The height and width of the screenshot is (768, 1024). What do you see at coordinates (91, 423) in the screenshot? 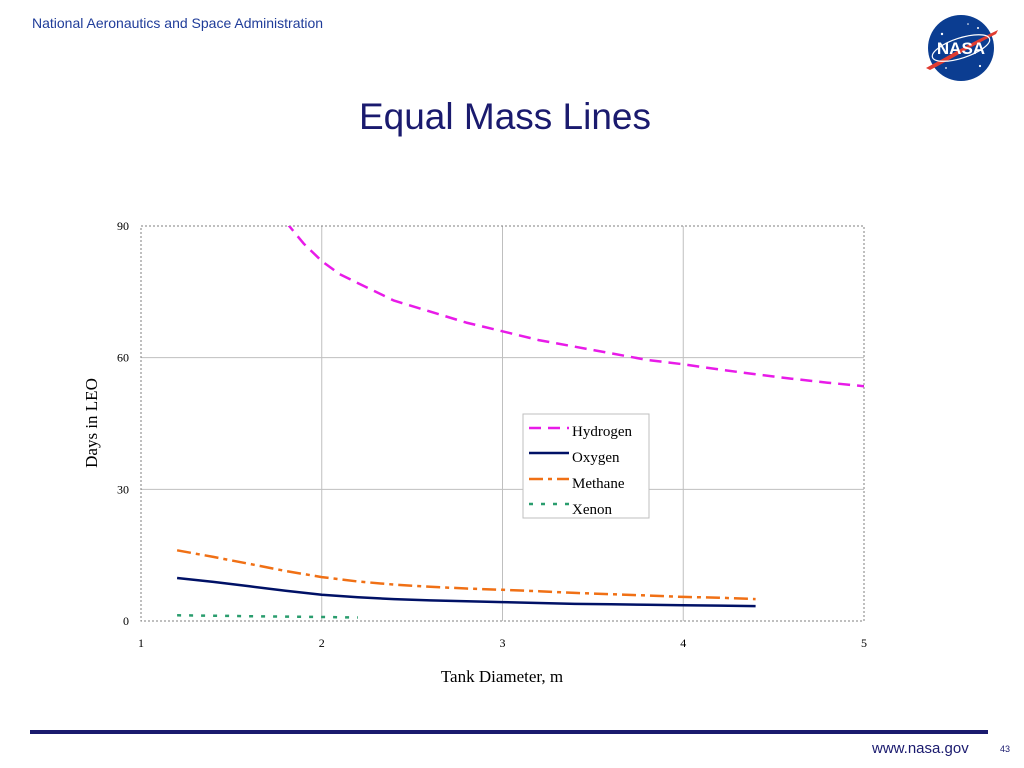
I see `y-axis-label: Days in LEO` at bounding box center [91, 423].